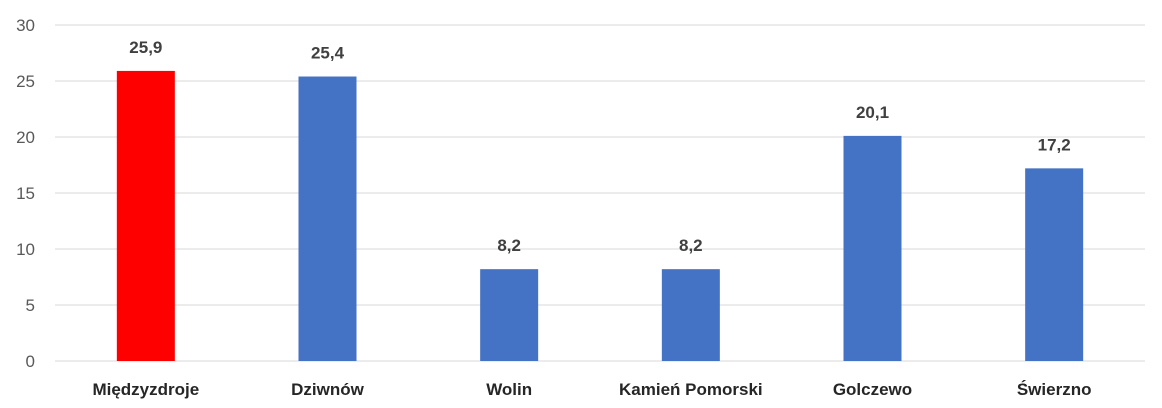  What do you see at coordinates (872, 112) in the screenshot?
I see `data-label: 20,1` at bounding box center [872, 112].